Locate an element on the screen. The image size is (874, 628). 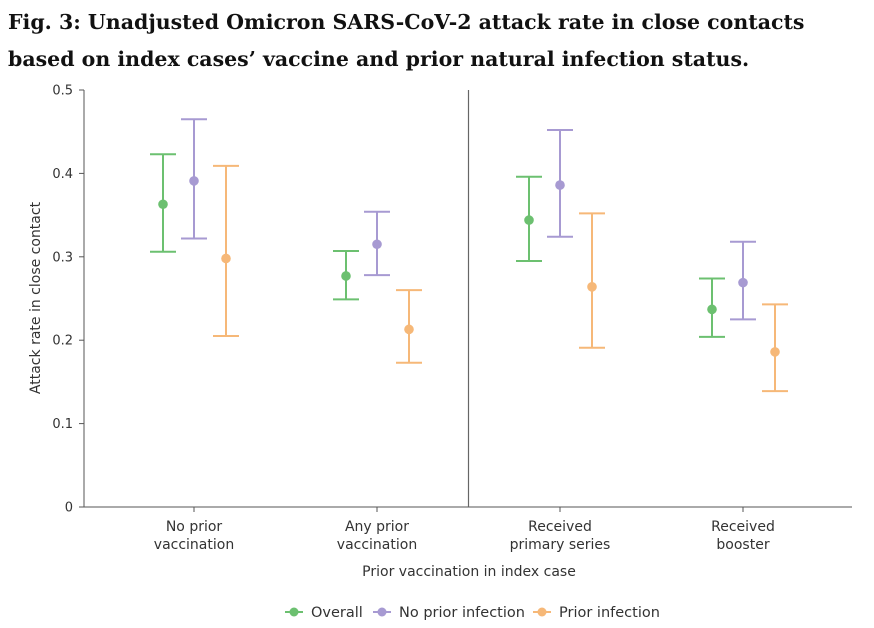
y-tick-label: 0 is located at coordinates (69, 508).